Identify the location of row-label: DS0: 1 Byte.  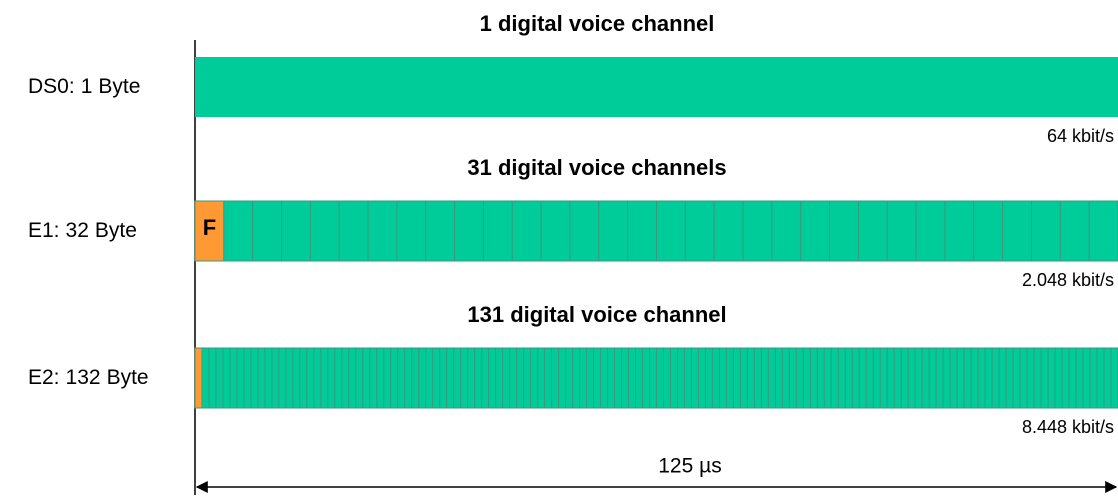
(84, 86).